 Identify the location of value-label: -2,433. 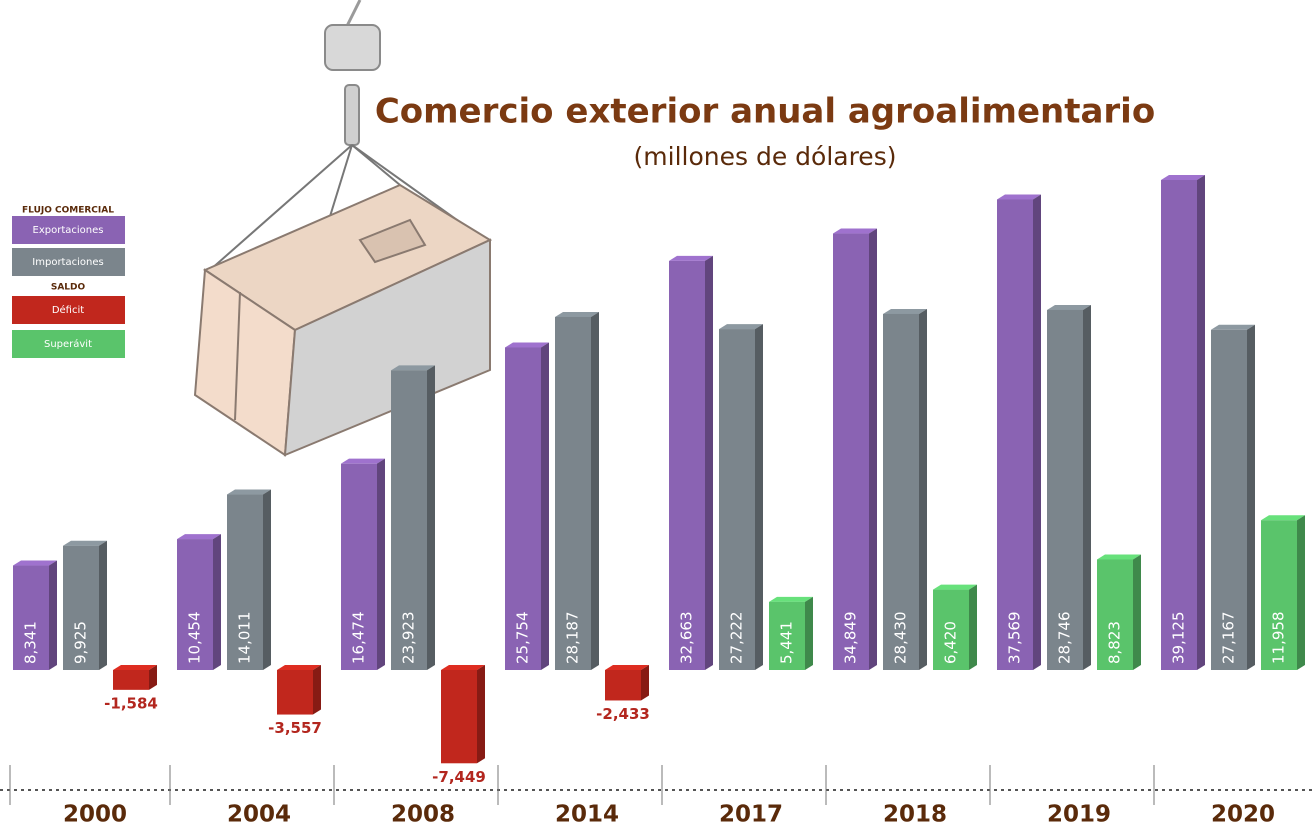
(623, 714).